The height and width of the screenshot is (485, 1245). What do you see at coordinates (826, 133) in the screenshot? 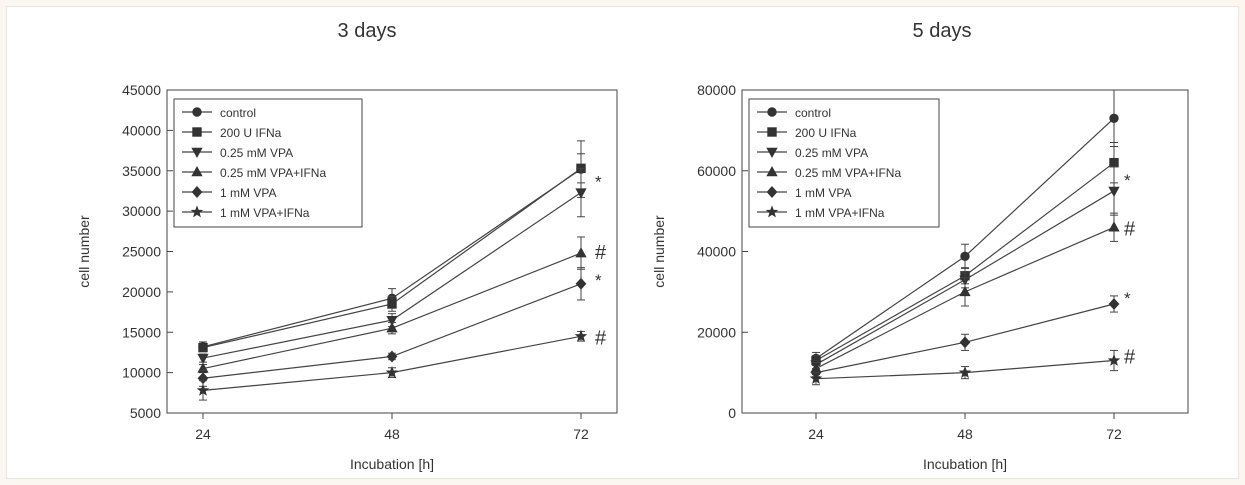
I see `chart-2-legend-label: 200 U IFNa` at bounding box center [826, 133].